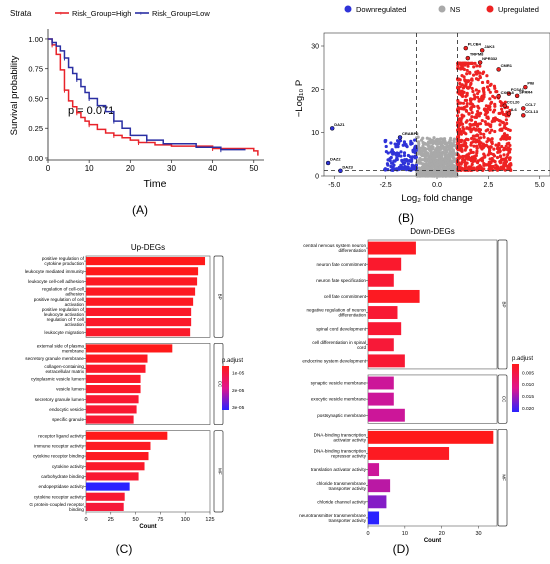 This screenshot has height=564, width=550. I want to click on term-label: neurotransmitter transmembrane, so click(332, 515).